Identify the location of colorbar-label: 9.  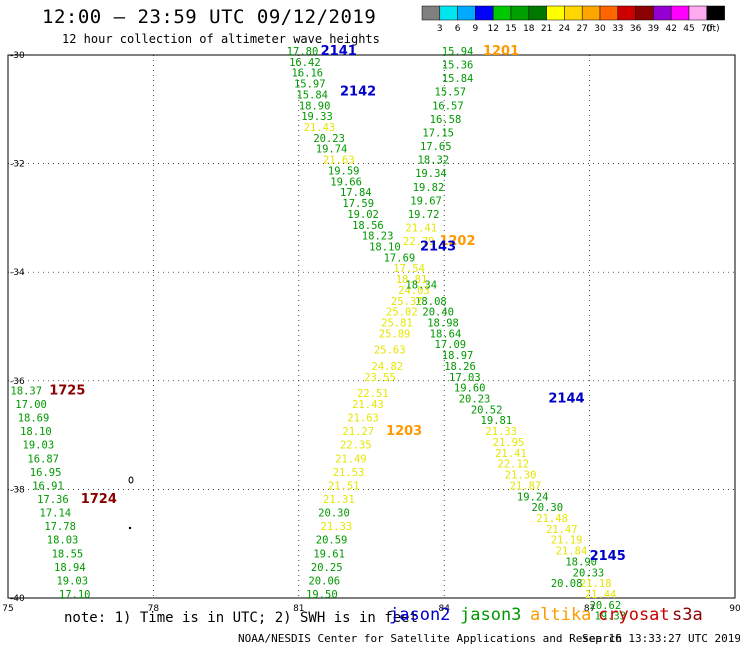
(476, 29).